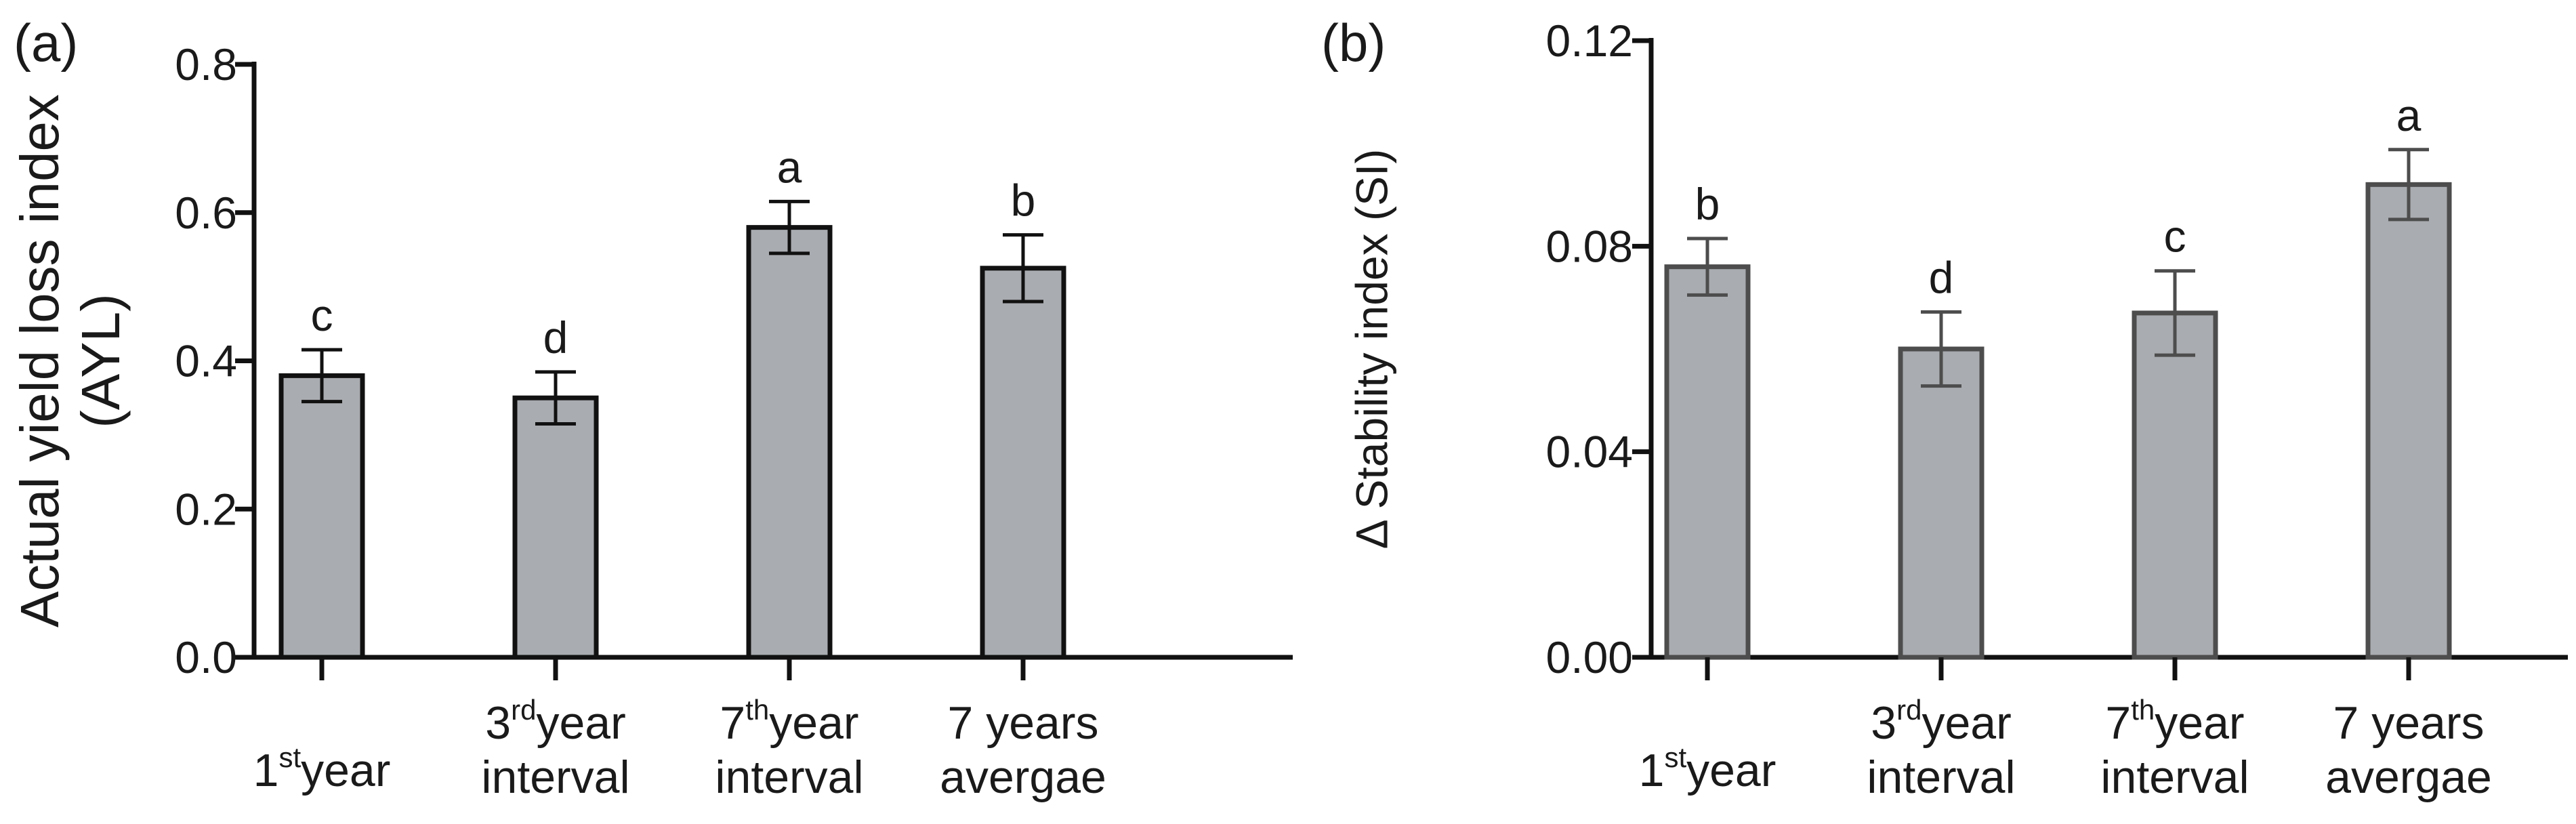 This screenshot has height=824, width=2576. What do you see at coordinates (1589, 452) in the screenshot?
I see `y-tick-label: 0.04` at bounding box center [1589, 452].